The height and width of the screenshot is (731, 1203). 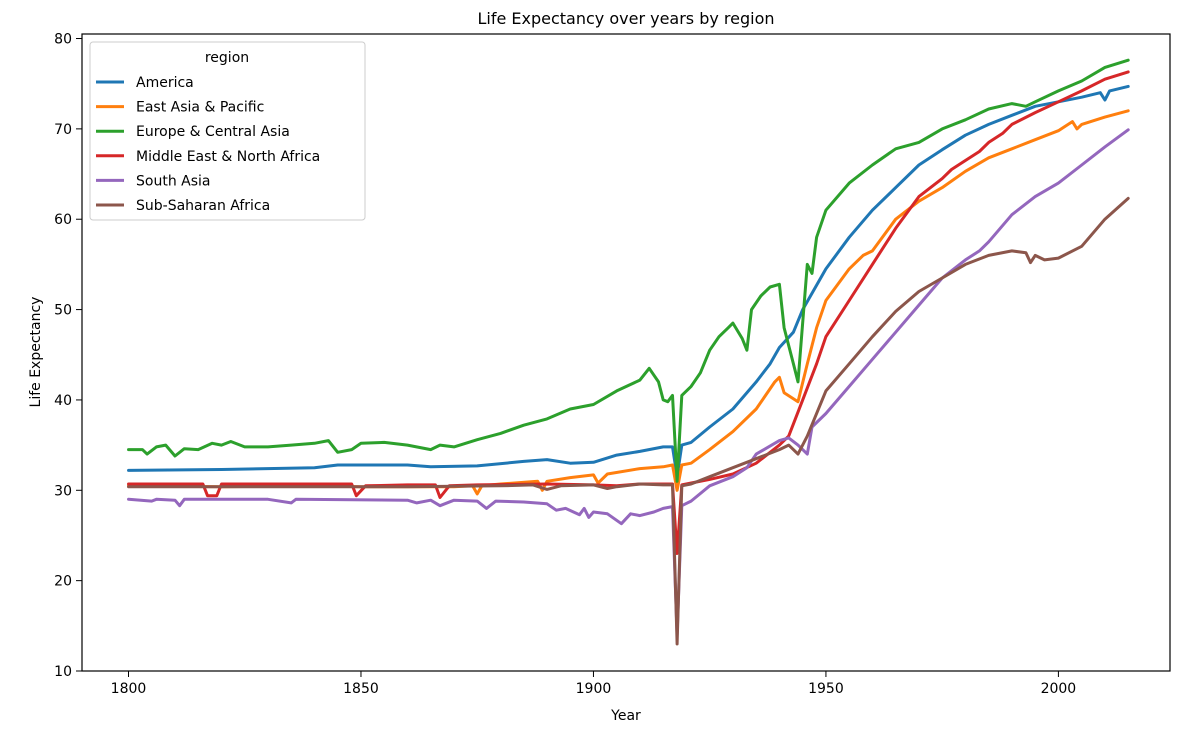 What do you see at coordinates (36, 352) in the screenshot?
I see `y-axis-title: Life Expectancy` at bounding box center [36, 352].